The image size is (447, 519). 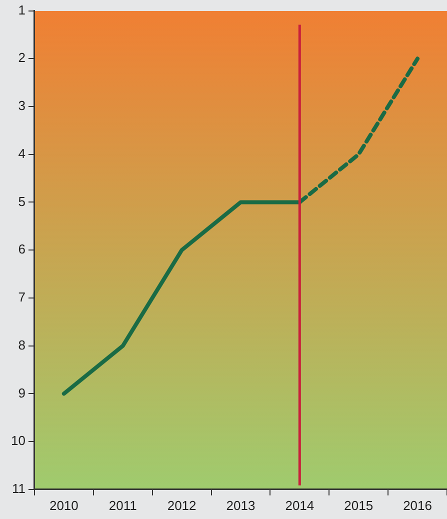 What do you see at coordinates (359, 505) in the screenshot?
I see `x-tick-label: 2015` at bounding box center [359, 505].